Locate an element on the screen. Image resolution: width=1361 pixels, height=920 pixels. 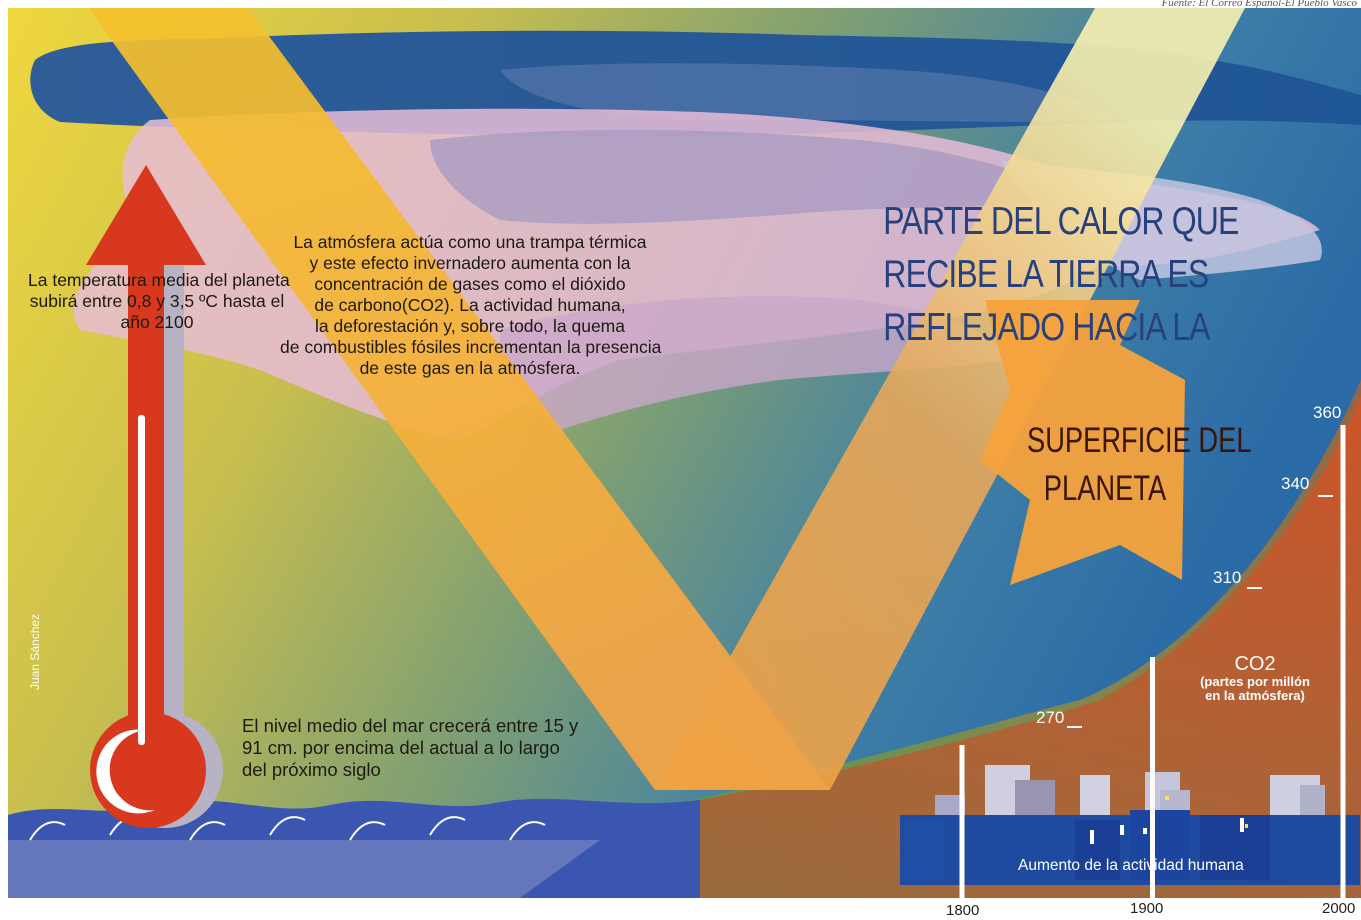
atmosphere-line: concentración de gases como el dióxido is located at coordinates (470, 284).